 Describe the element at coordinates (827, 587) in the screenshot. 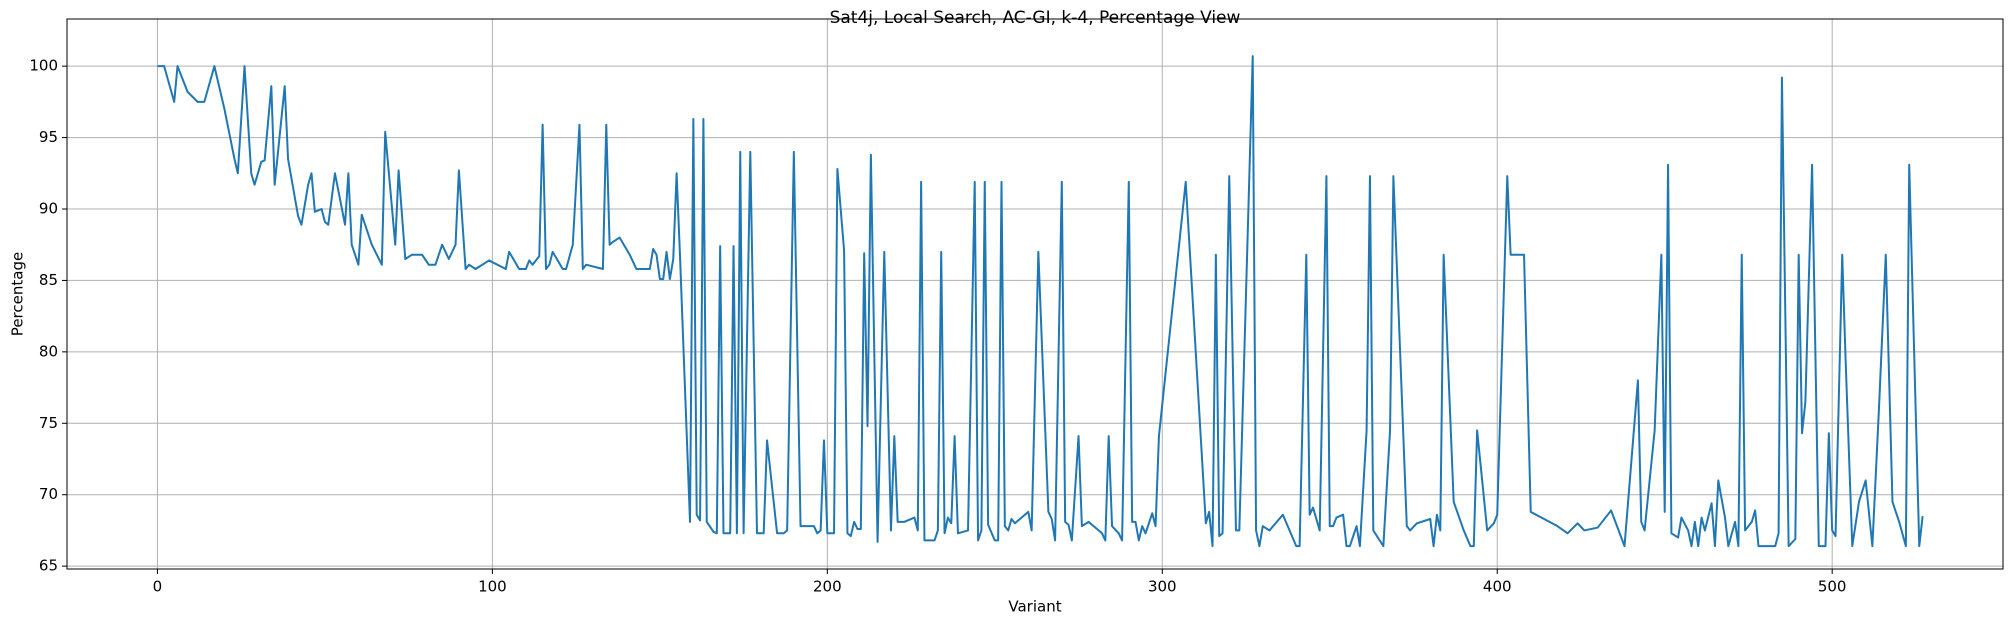

I see `x-tick-label: 200` at that location.